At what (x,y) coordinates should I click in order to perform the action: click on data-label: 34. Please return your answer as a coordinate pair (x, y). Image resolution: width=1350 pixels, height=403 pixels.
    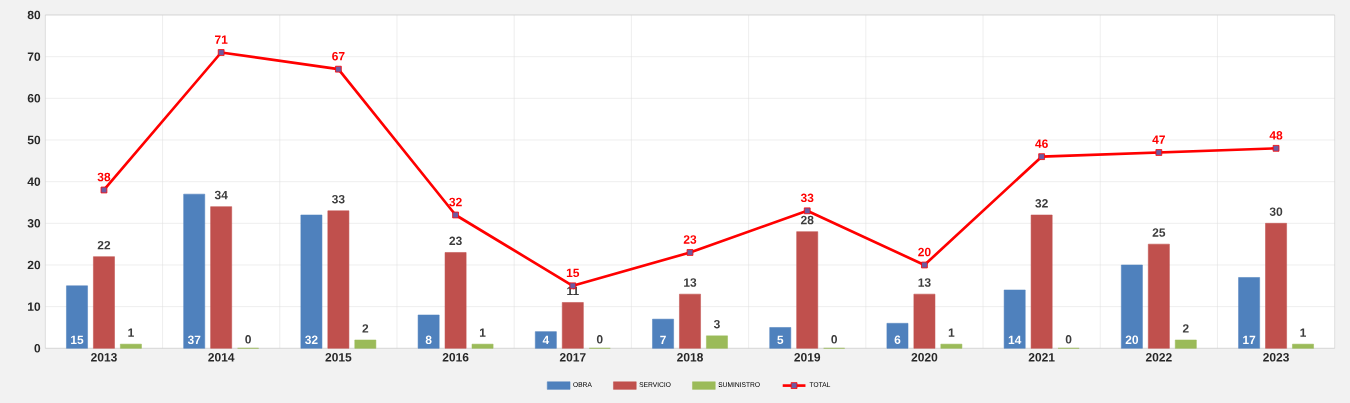
    Looking at the image, I should click on (221, 195).